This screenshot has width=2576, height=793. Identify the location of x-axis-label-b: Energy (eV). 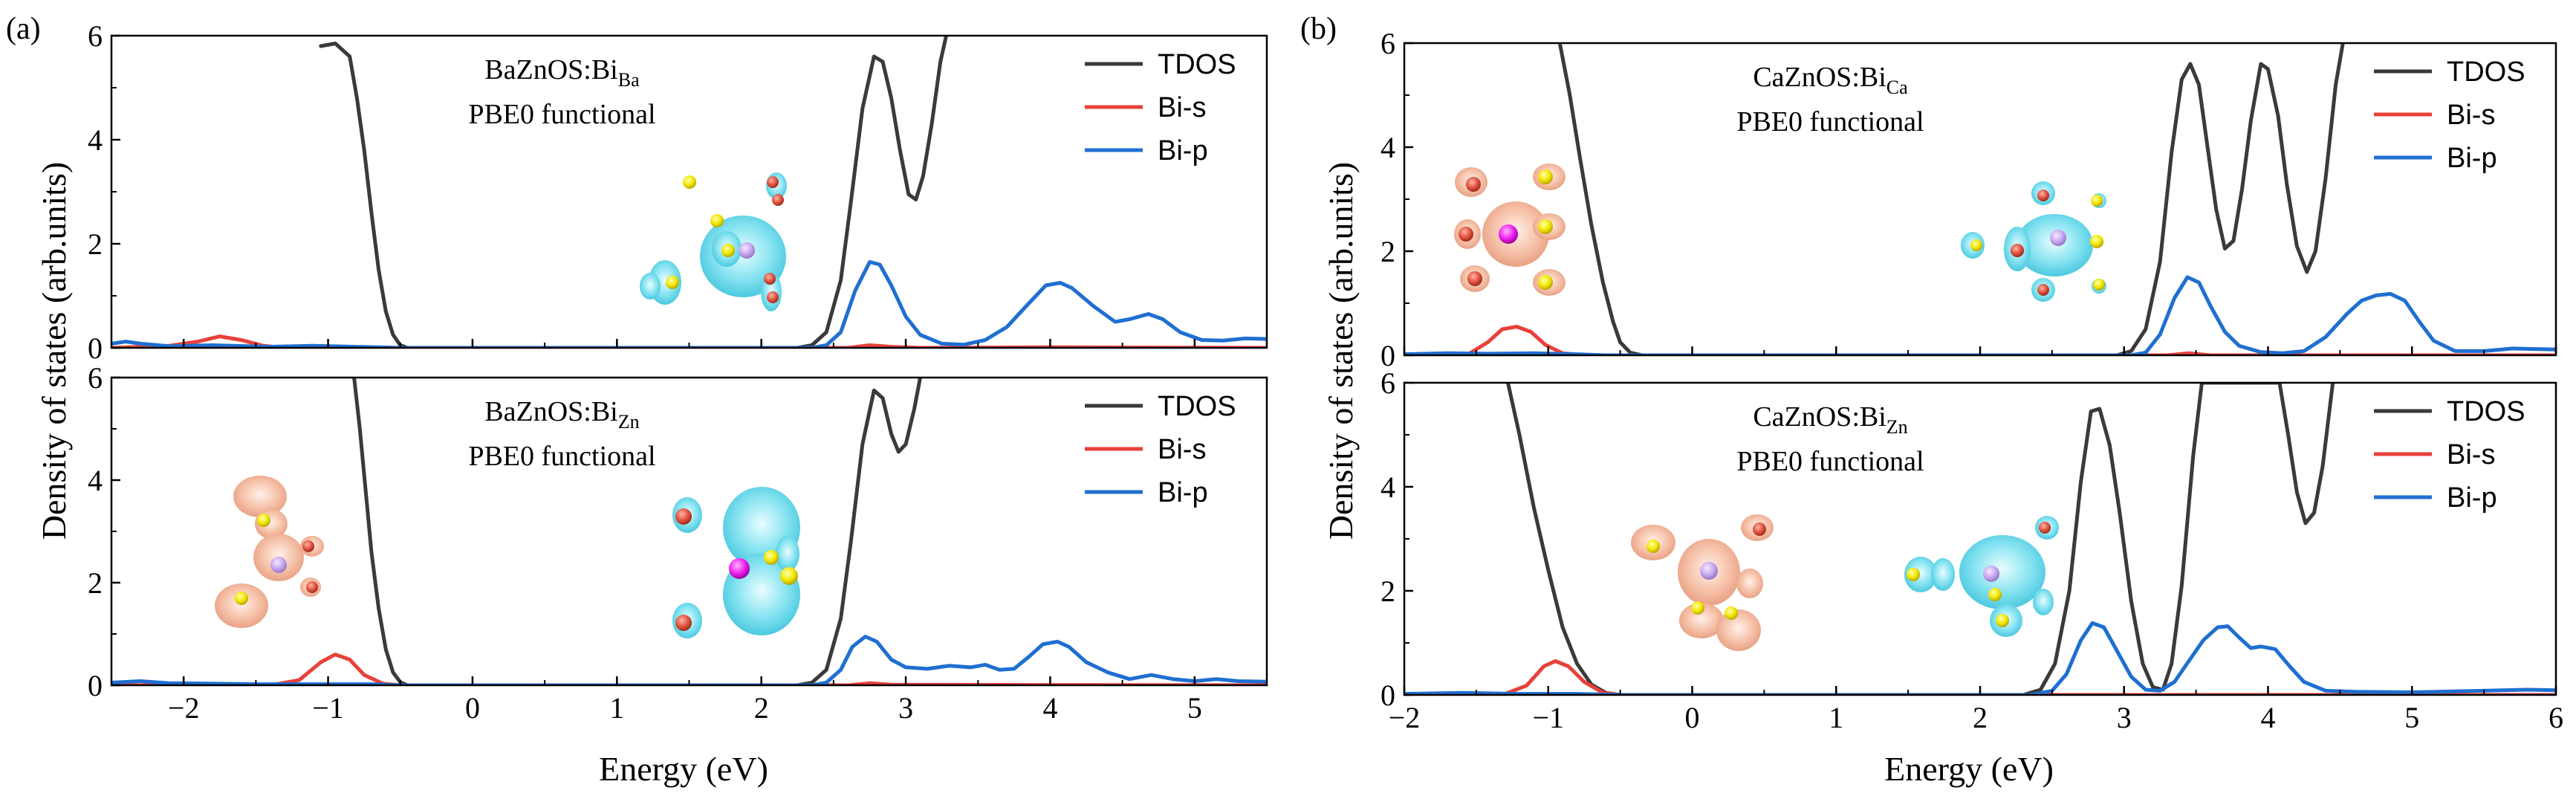
(1969, 769).